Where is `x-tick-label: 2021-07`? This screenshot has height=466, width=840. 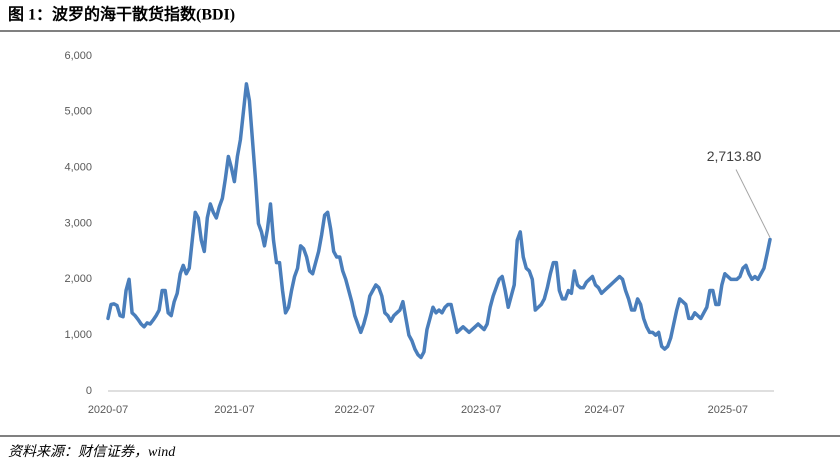
x-tick-label: 2021-07 is located at coordinates (234, 410).